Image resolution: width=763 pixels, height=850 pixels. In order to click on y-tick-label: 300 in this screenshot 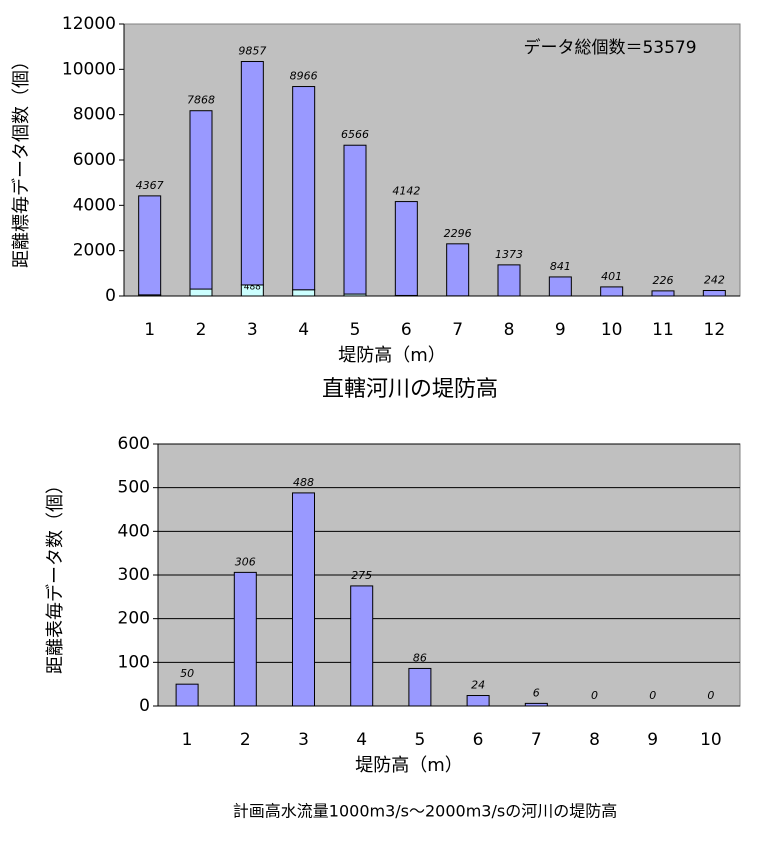, I will do `click(134, 575)`.